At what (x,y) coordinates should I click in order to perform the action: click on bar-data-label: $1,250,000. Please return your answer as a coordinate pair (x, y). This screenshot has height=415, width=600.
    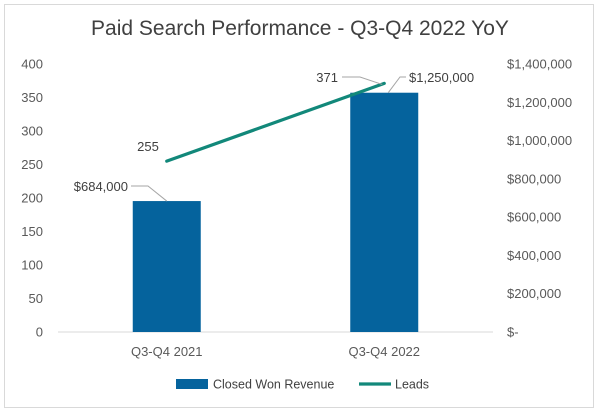
    Looking at the image, I should click on (441, 77).